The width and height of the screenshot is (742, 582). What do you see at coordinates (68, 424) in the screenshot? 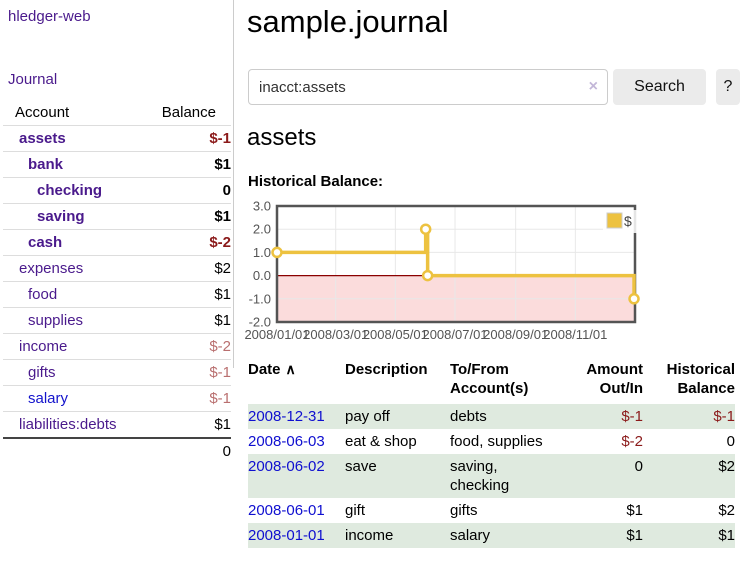
I see `account-link-liabilities-debts: liabilities:debts` at bounding box center [68, 424].